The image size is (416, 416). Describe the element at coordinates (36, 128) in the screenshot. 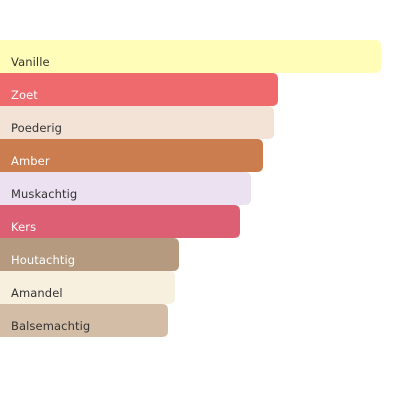

I see `bar-label-poederig: Poederig` at that location.